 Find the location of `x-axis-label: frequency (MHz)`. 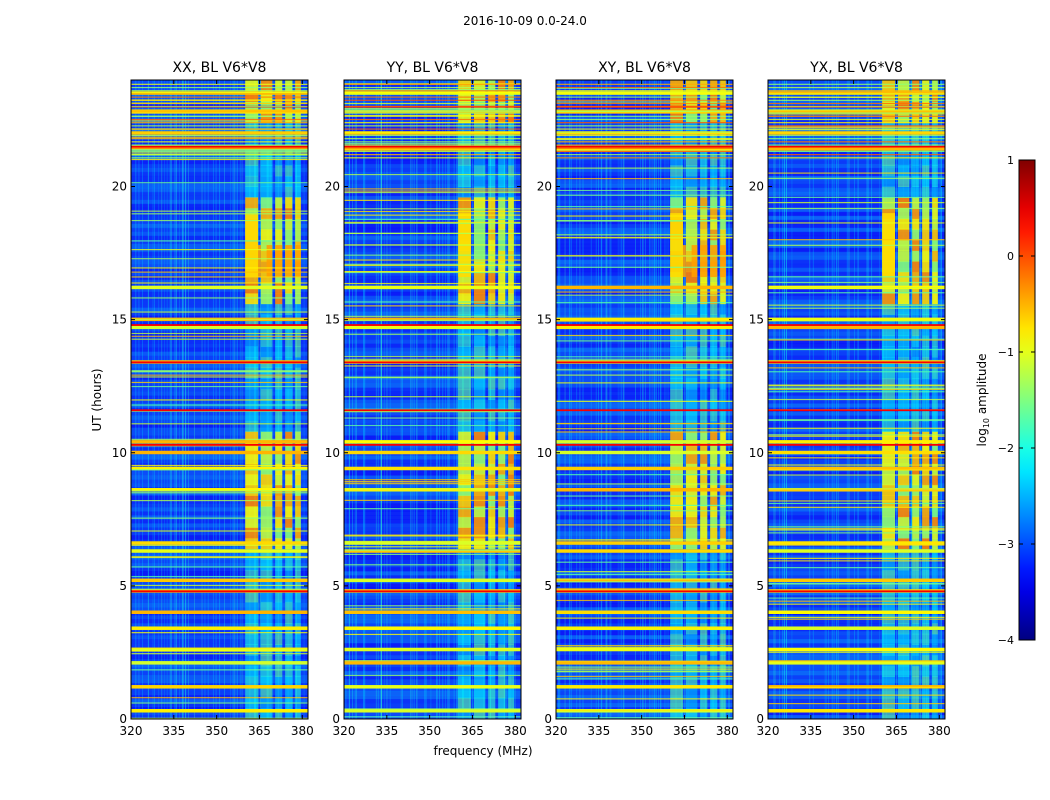

x-axis-label: frequency (MHz) is located at coordinates (482, 751).